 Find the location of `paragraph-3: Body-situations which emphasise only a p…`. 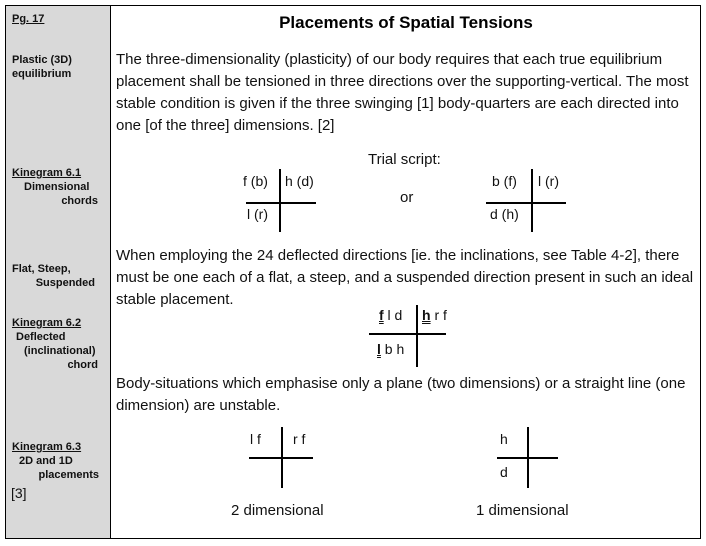

paragraph-3: Body-situations which emphasise only a p… is located at coordinates (401, 394).